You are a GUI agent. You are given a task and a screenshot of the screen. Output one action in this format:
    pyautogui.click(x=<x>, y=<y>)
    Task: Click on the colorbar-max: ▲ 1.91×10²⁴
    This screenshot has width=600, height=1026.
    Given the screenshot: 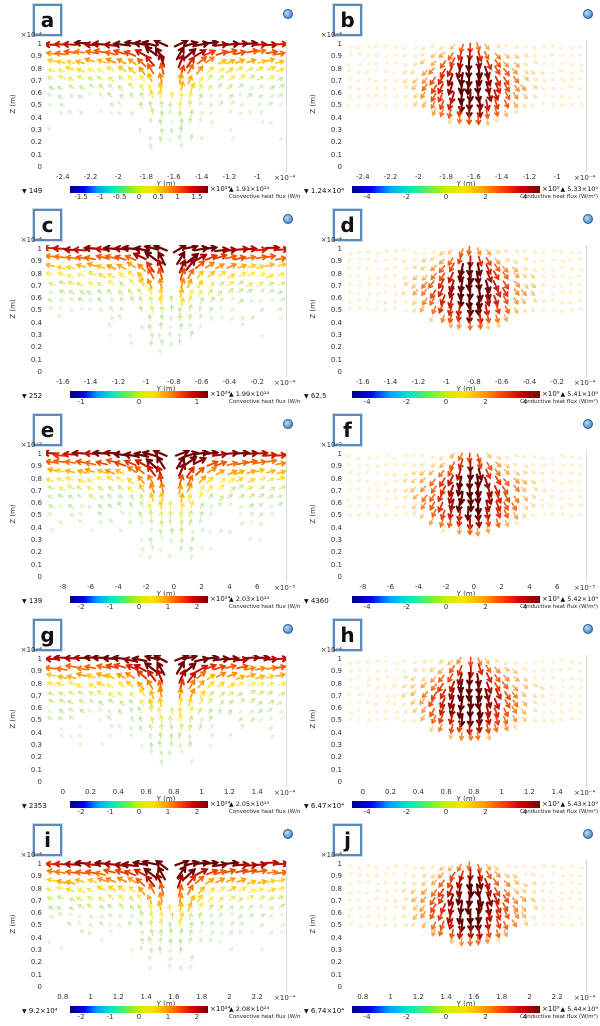 What is the action you would take?
    pyautogui.click(x=264, y=189)
    